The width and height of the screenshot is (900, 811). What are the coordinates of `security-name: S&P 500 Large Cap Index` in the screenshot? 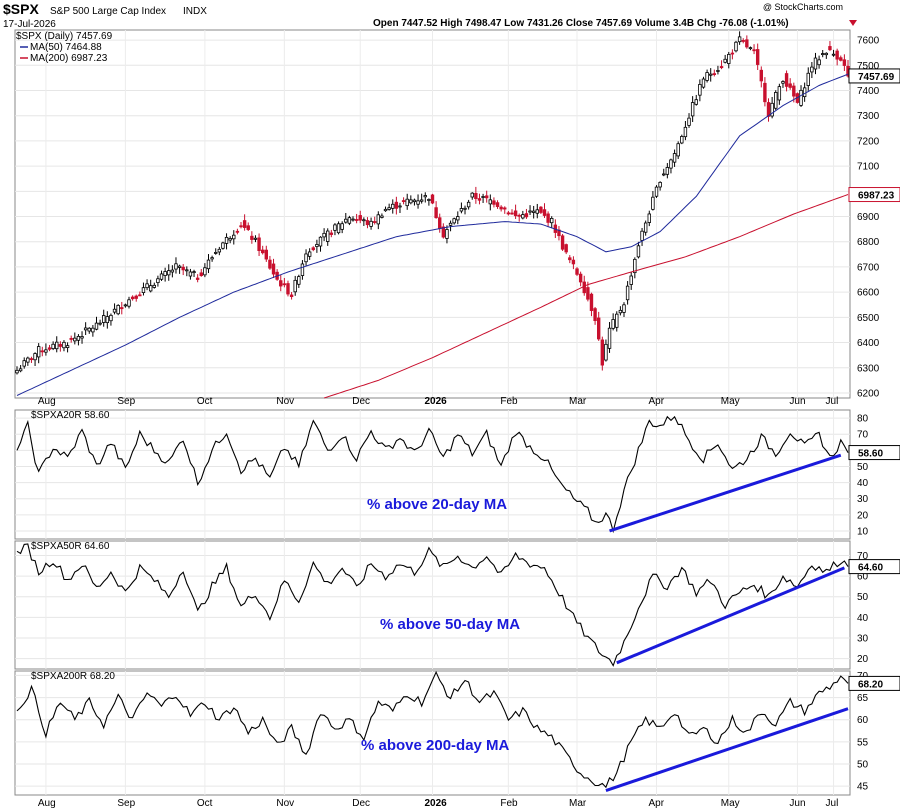 It's located at (108, 11).